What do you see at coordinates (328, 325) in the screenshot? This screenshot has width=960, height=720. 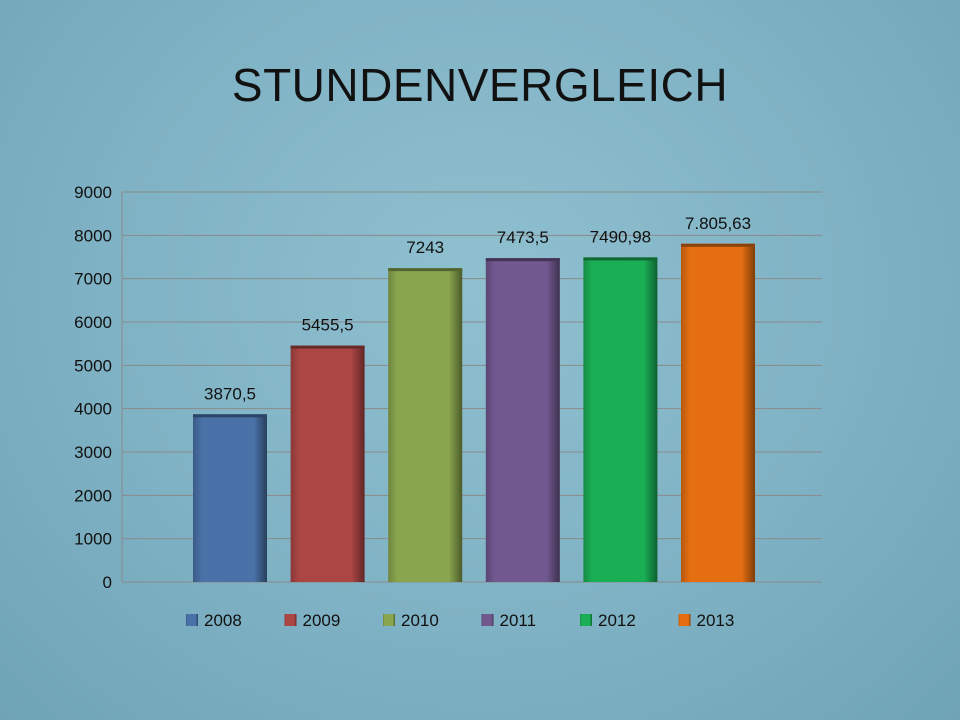 I see `data-label-2009: 5455,5` at bounding box center [328, 325].